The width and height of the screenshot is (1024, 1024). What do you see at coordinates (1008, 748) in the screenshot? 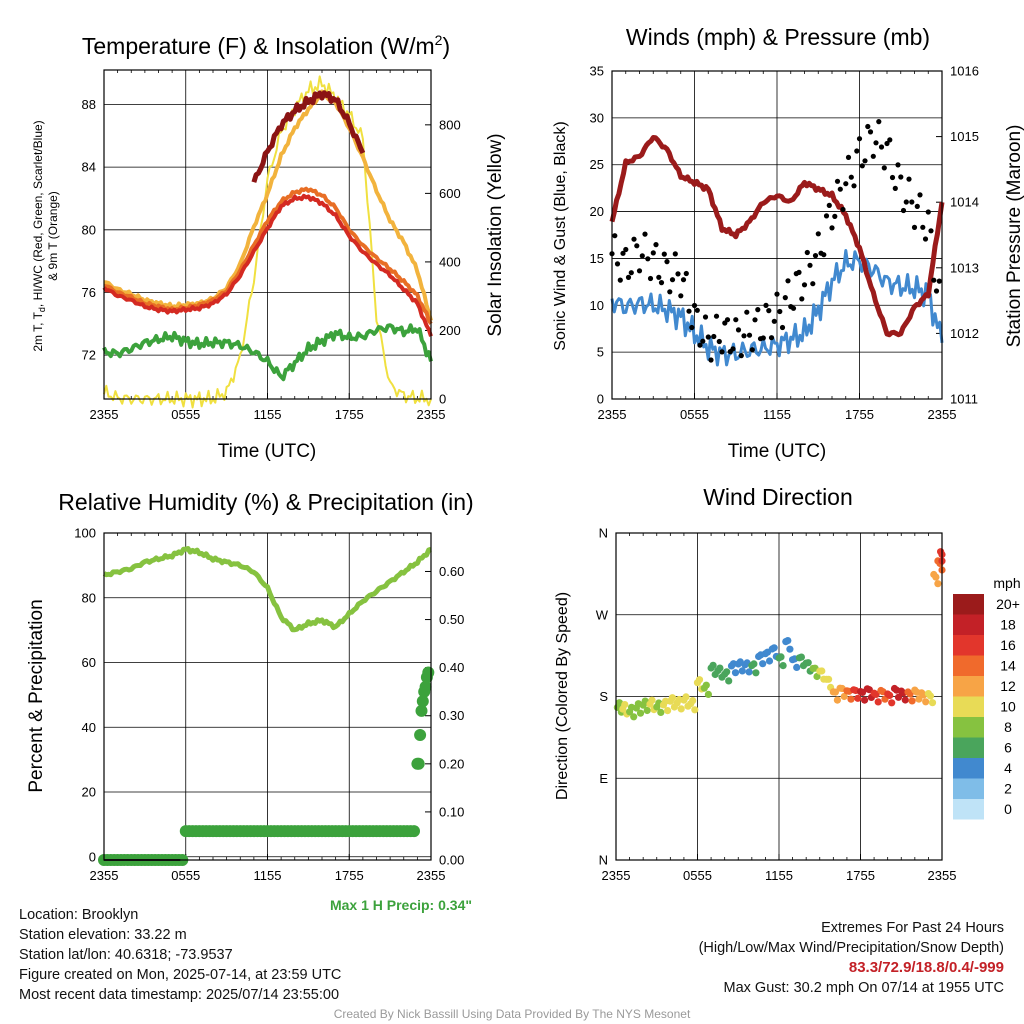
I see `legend-label: 6` at bounding box center [1008, 748].